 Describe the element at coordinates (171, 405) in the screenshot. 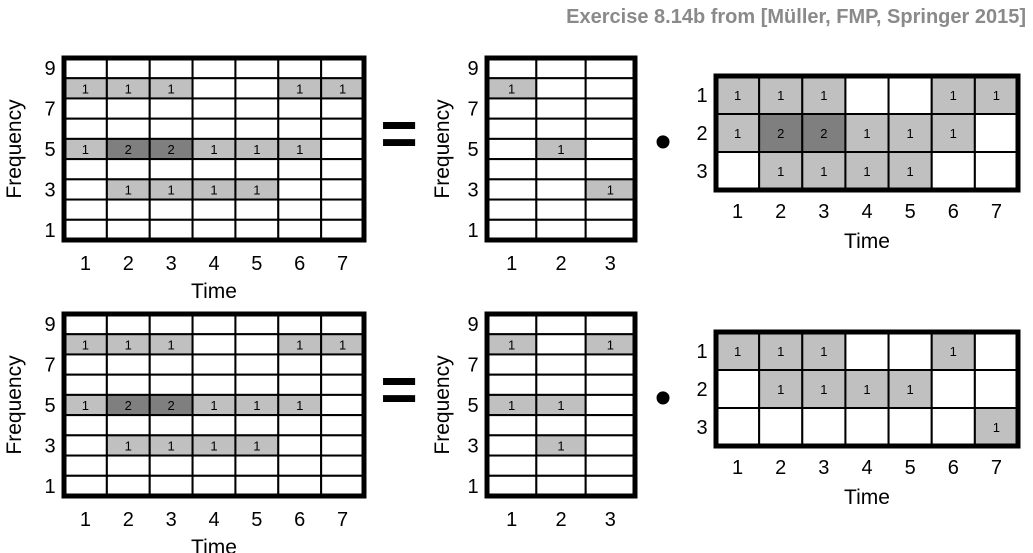

I see `v-cell-value: 2` at that location.